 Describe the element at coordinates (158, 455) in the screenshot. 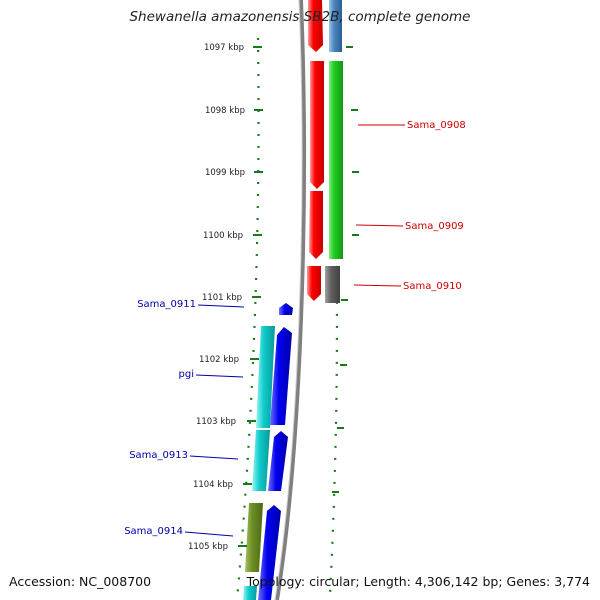

I see `gene-label-sama-0913: Sama_0913` at that location.